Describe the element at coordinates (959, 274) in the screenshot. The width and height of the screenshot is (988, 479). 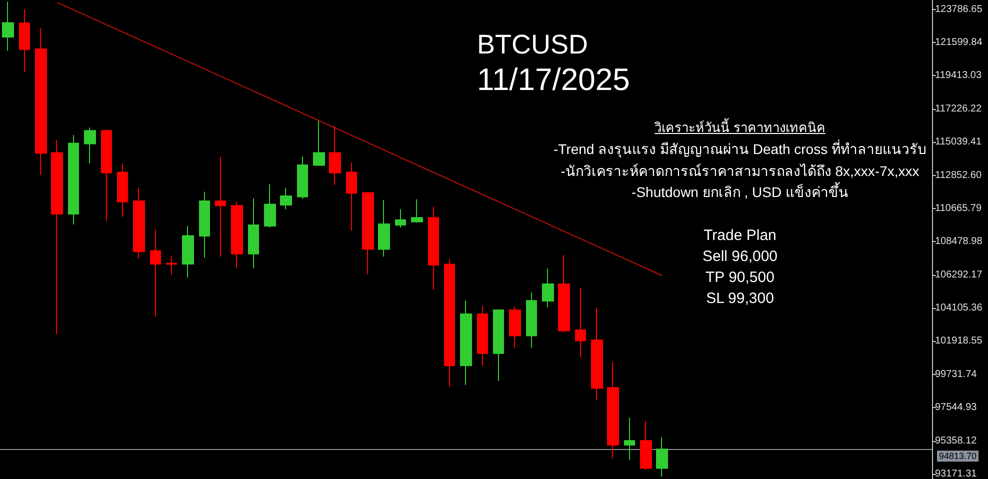
I see `y-tick-label: 106292.17` at that location.